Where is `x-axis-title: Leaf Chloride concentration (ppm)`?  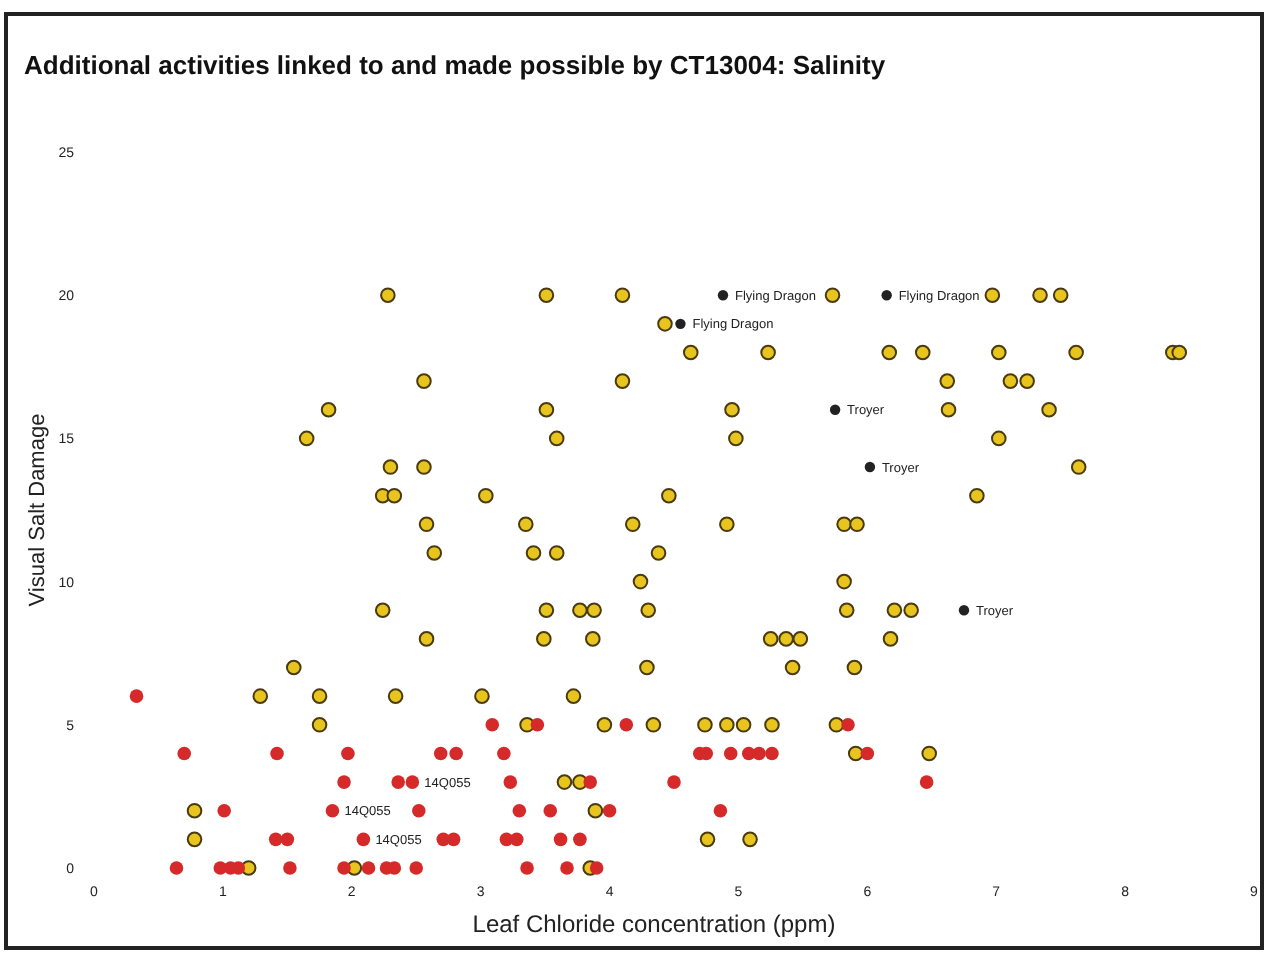
x-axis-title: Leaf Chloride concentration (ppm) is located at coordinates (654, 924).